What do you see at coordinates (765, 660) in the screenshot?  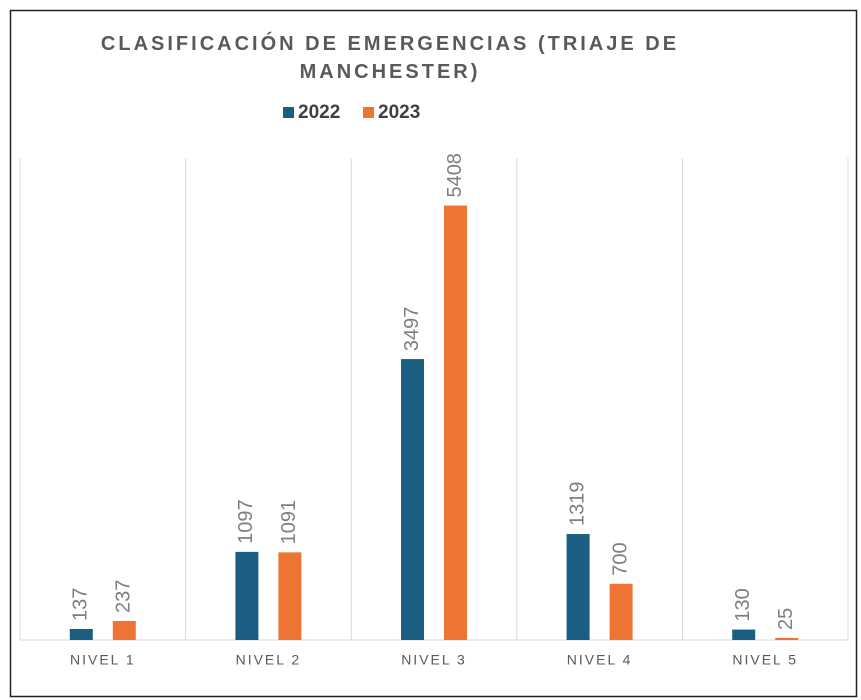 I see `x-tick-label: NIVEL 5` at bounding box center [765, 660].